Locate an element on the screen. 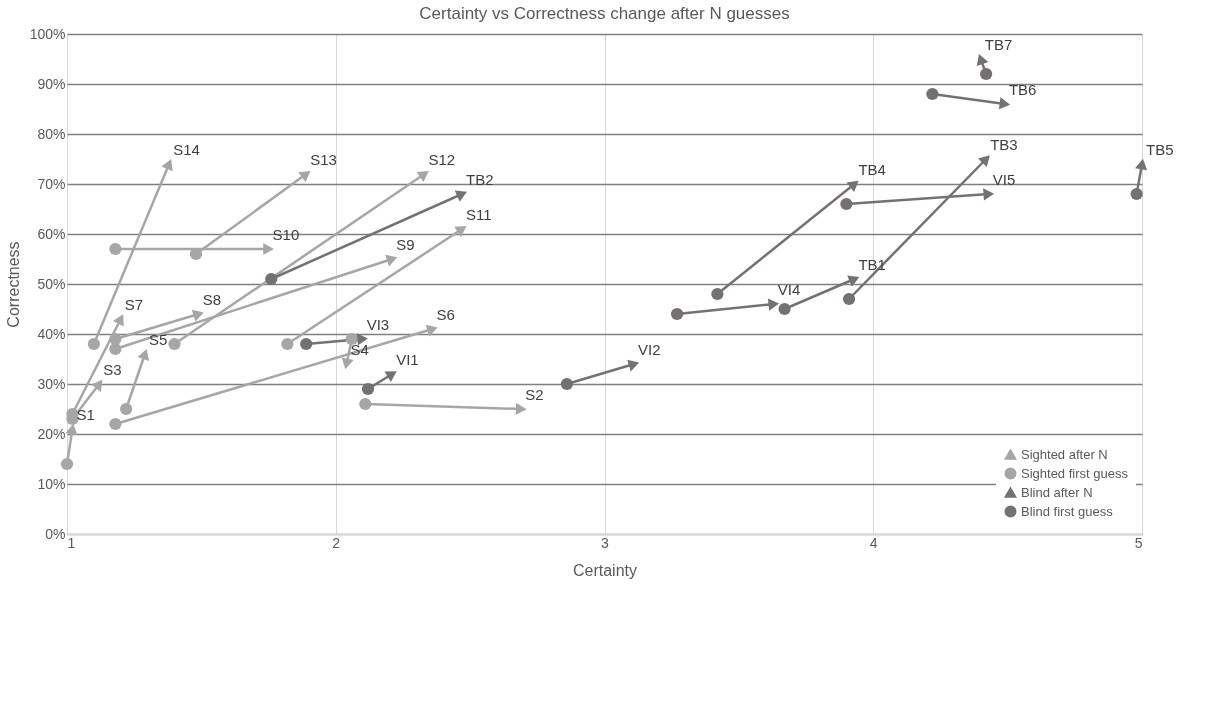 This screenshot has width=1215, height=711. y-tick-label: 100% is located at coordinates (47, 33).